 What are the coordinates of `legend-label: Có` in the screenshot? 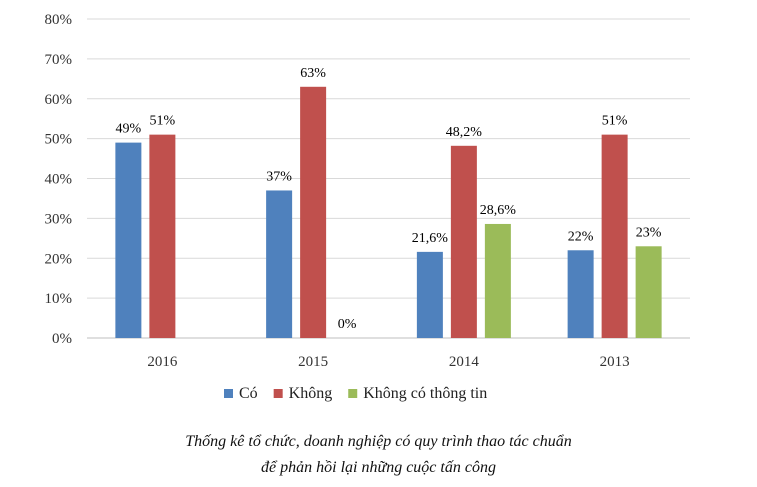 It's located at (248, 393).